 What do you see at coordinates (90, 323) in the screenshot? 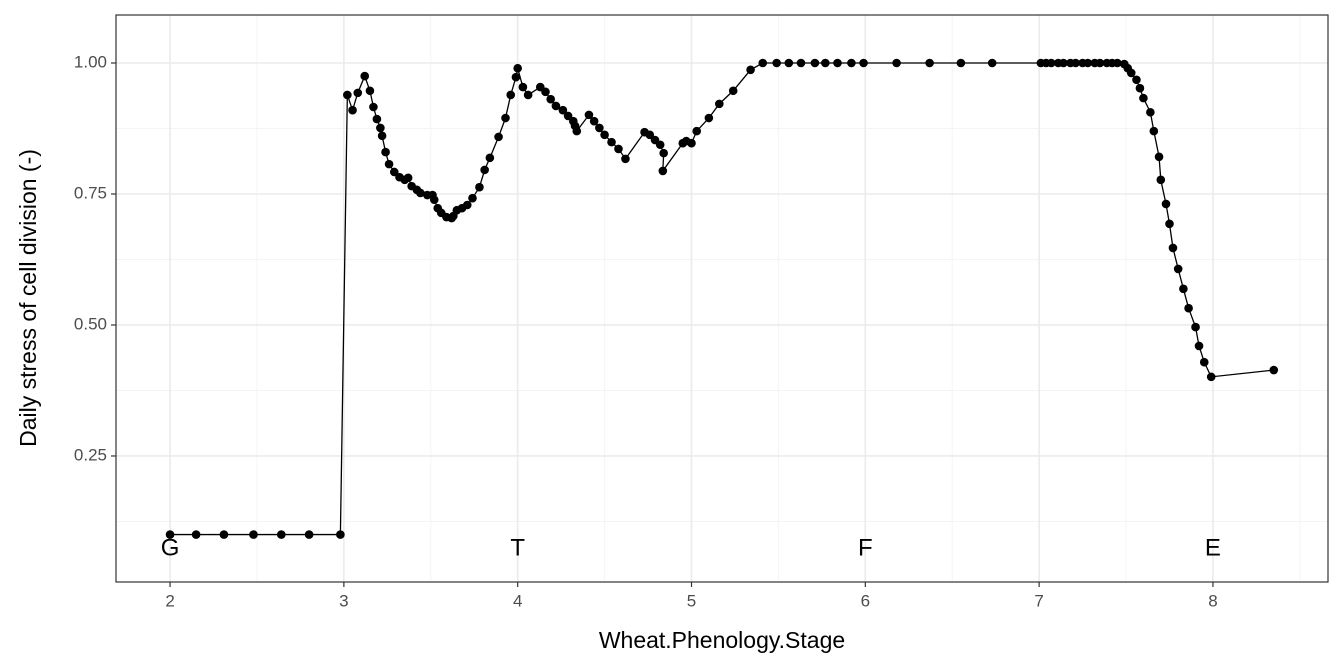
I see `y-tick-label: 0.50` at bounding box center [90, 323].